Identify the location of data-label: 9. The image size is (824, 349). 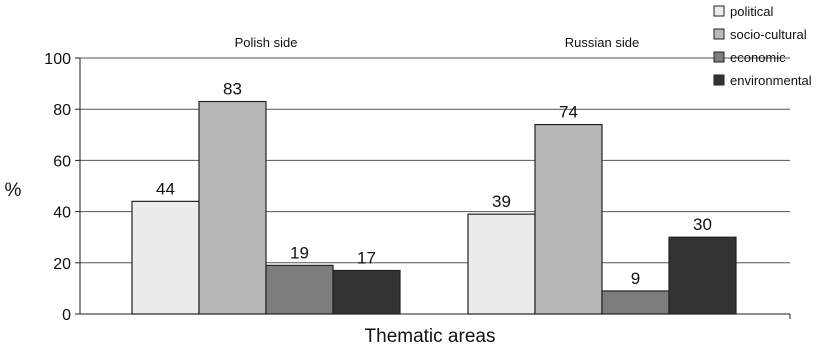
(635, 278).